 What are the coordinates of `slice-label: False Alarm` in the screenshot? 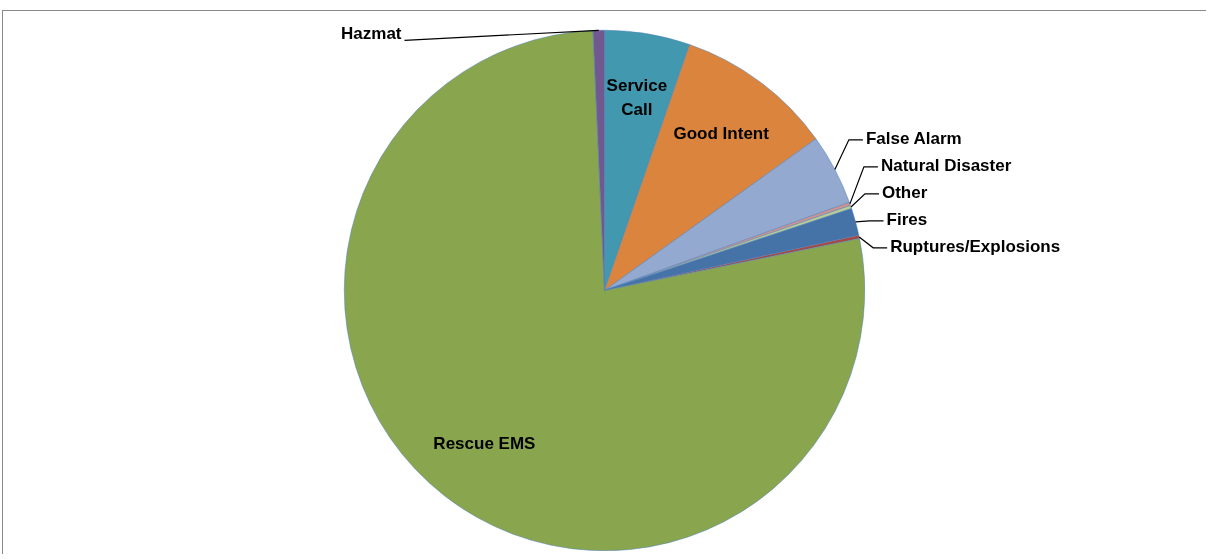 It's located at (913, 139).